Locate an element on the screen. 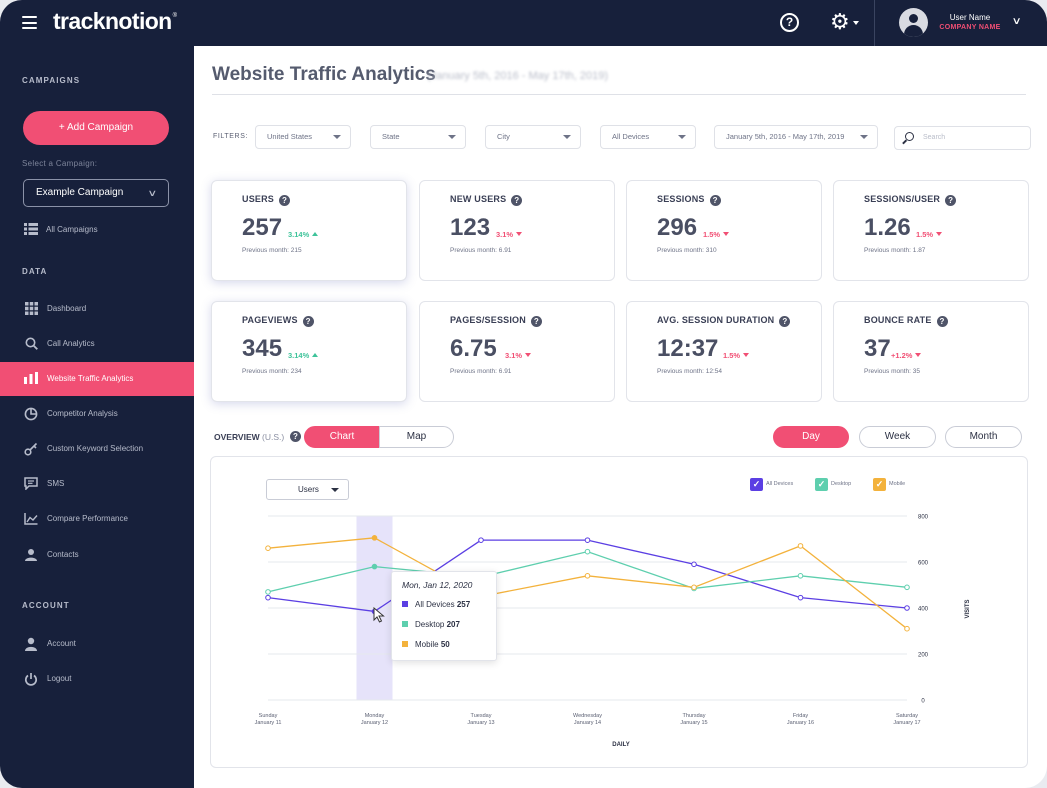  sidebar-item-label: SMS is located at coordinates (56, 483).